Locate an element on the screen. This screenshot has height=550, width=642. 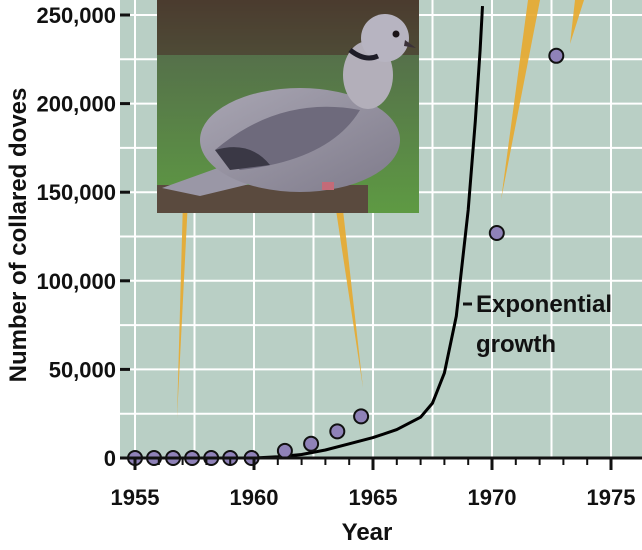
y-tick-label: 0 is located at coordinates (110, 458).